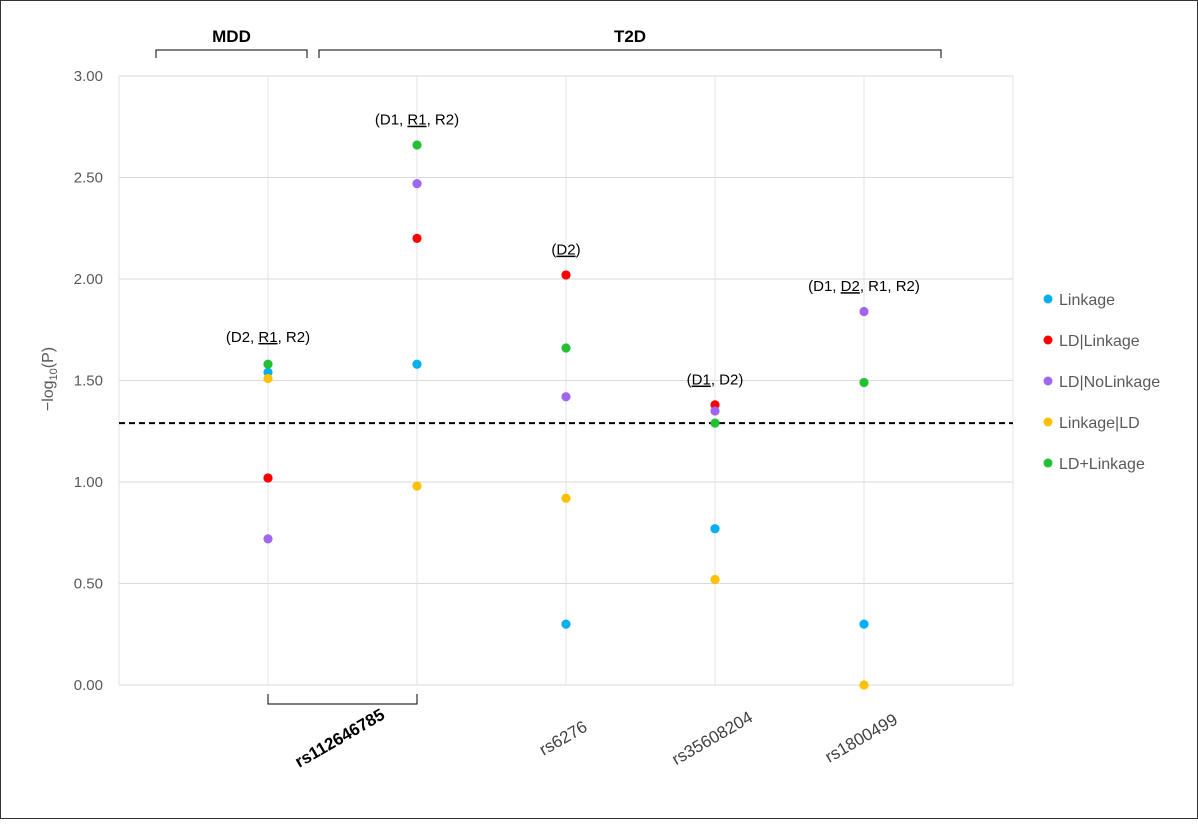 The width and height of the screenshot is (1198, 825). What do you see at coordinates (88, 584) in the screenshot?
I see `y-tick-label: 0.50` at bounding box center [88, 584].